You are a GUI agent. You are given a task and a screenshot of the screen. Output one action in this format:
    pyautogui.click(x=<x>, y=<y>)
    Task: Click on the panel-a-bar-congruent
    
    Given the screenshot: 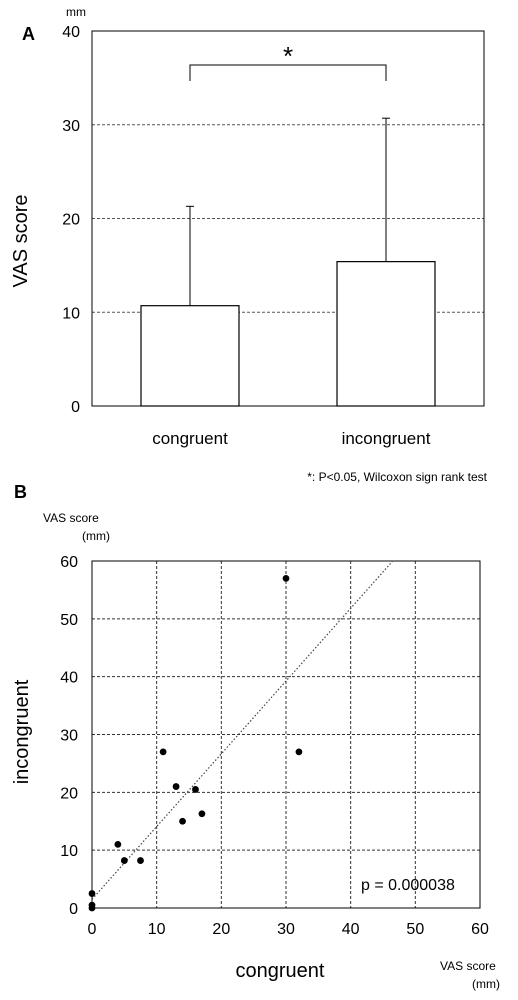 What is the action you would take?
    pyautogui.click(x=190, y=356)
    